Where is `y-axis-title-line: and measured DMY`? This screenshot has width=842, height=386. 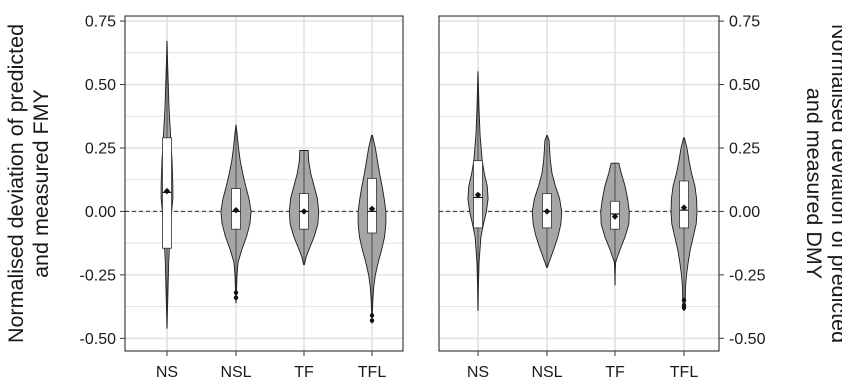
y-axis-title-line: and measured DMY is located at coordinates (814, 183).